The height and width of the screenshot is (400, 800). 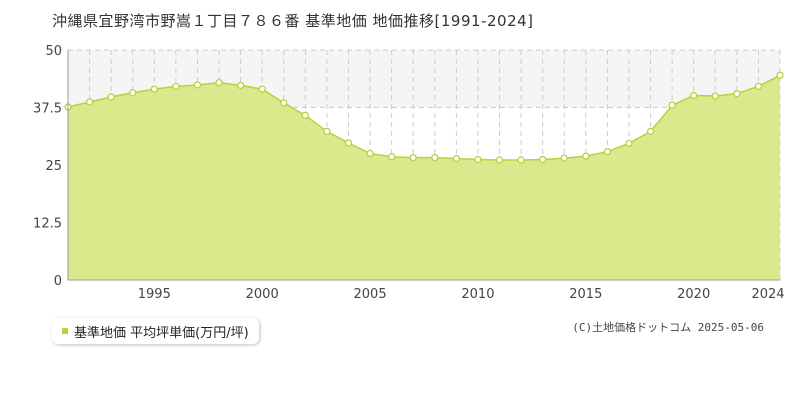 I want to click on legend: 基準地価 平均坪単価(万円/坪), so click(x=155, y=331).